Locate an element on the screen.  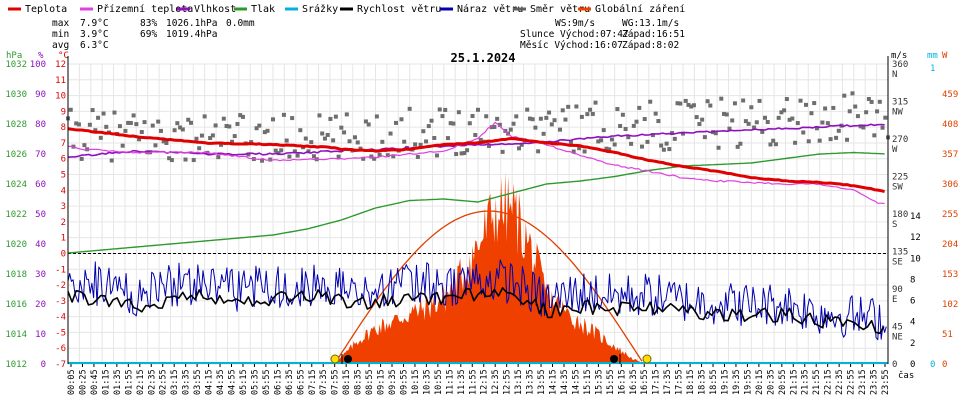
x-tick-label: 05:15 is located at coordinates (244, 382).